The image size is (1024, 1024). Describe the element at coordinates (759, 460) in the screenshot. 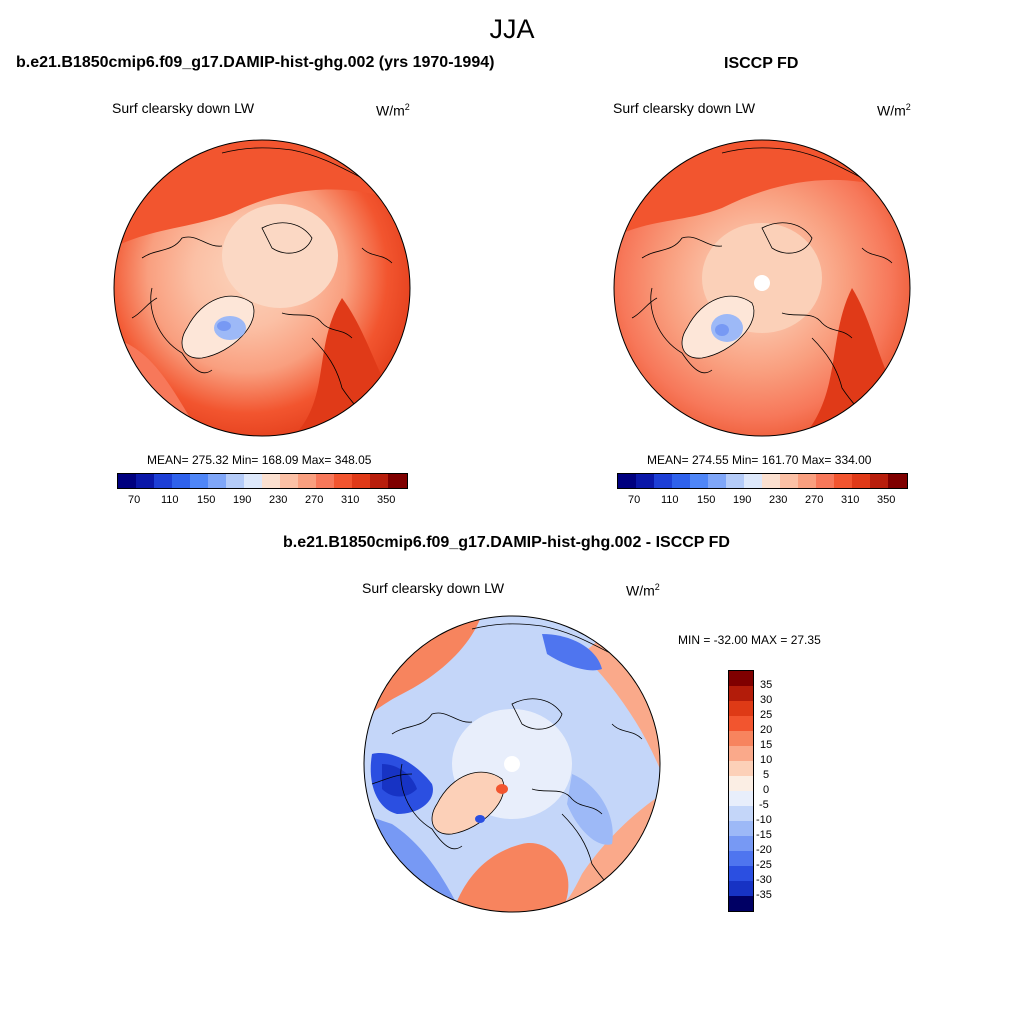

I see `right-stats: MEAN= 274.55 Min= 161.70 Max= 334.00` at that location.